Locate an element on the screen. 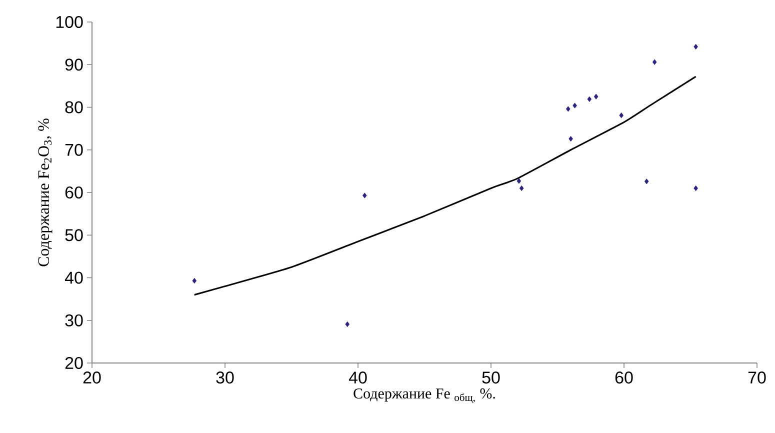 The height and width of the screenshot is (433, 775). x-tick-label: 60 is located at coordinates (624, 378).